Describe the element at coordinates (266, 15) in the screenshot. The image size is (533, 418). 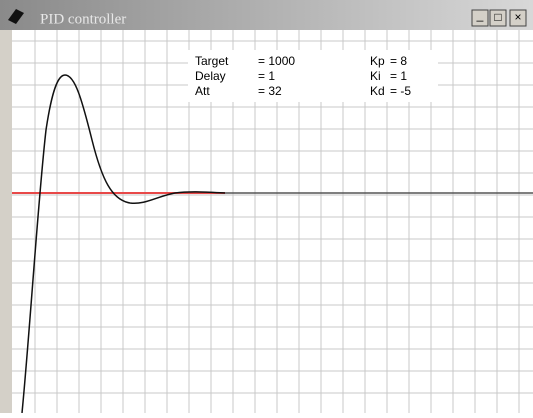
I see `title-bar` at that location.